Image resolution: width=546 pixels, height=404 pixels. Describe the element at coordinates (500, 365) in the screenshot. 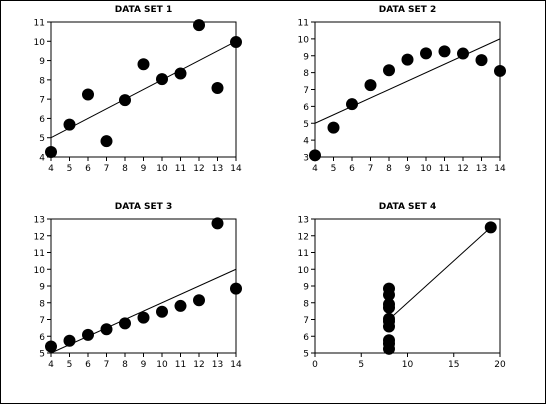

I see `x-tick-label: 20` at that location.